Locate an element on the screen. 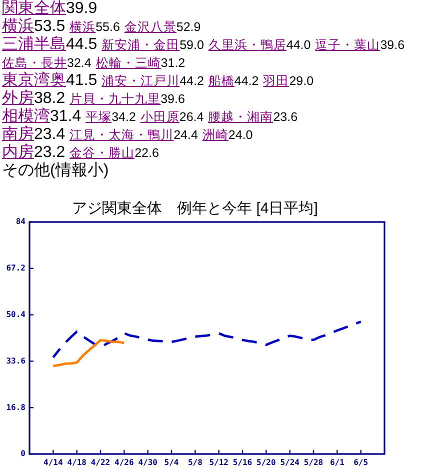  y-tick-label: 84 is located at coordinates (21, 221).